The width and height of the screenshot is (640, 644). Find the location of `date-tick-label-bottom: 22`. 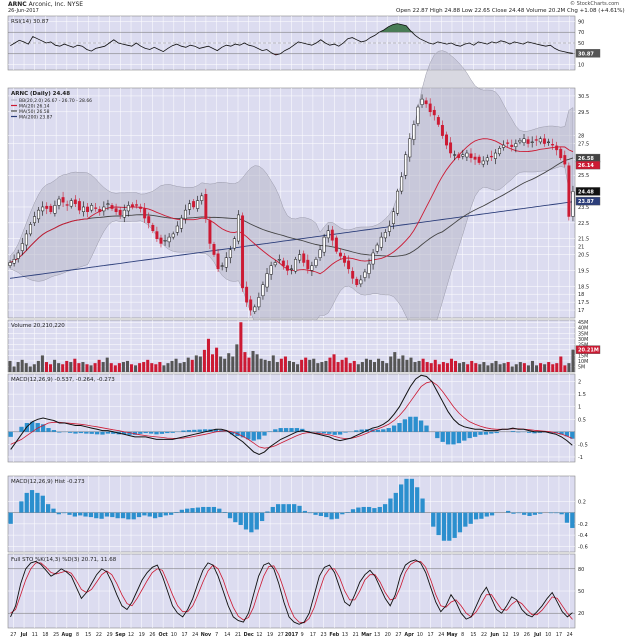

date-tick-label-bottom: 22 is located at coordinates (484, 635).